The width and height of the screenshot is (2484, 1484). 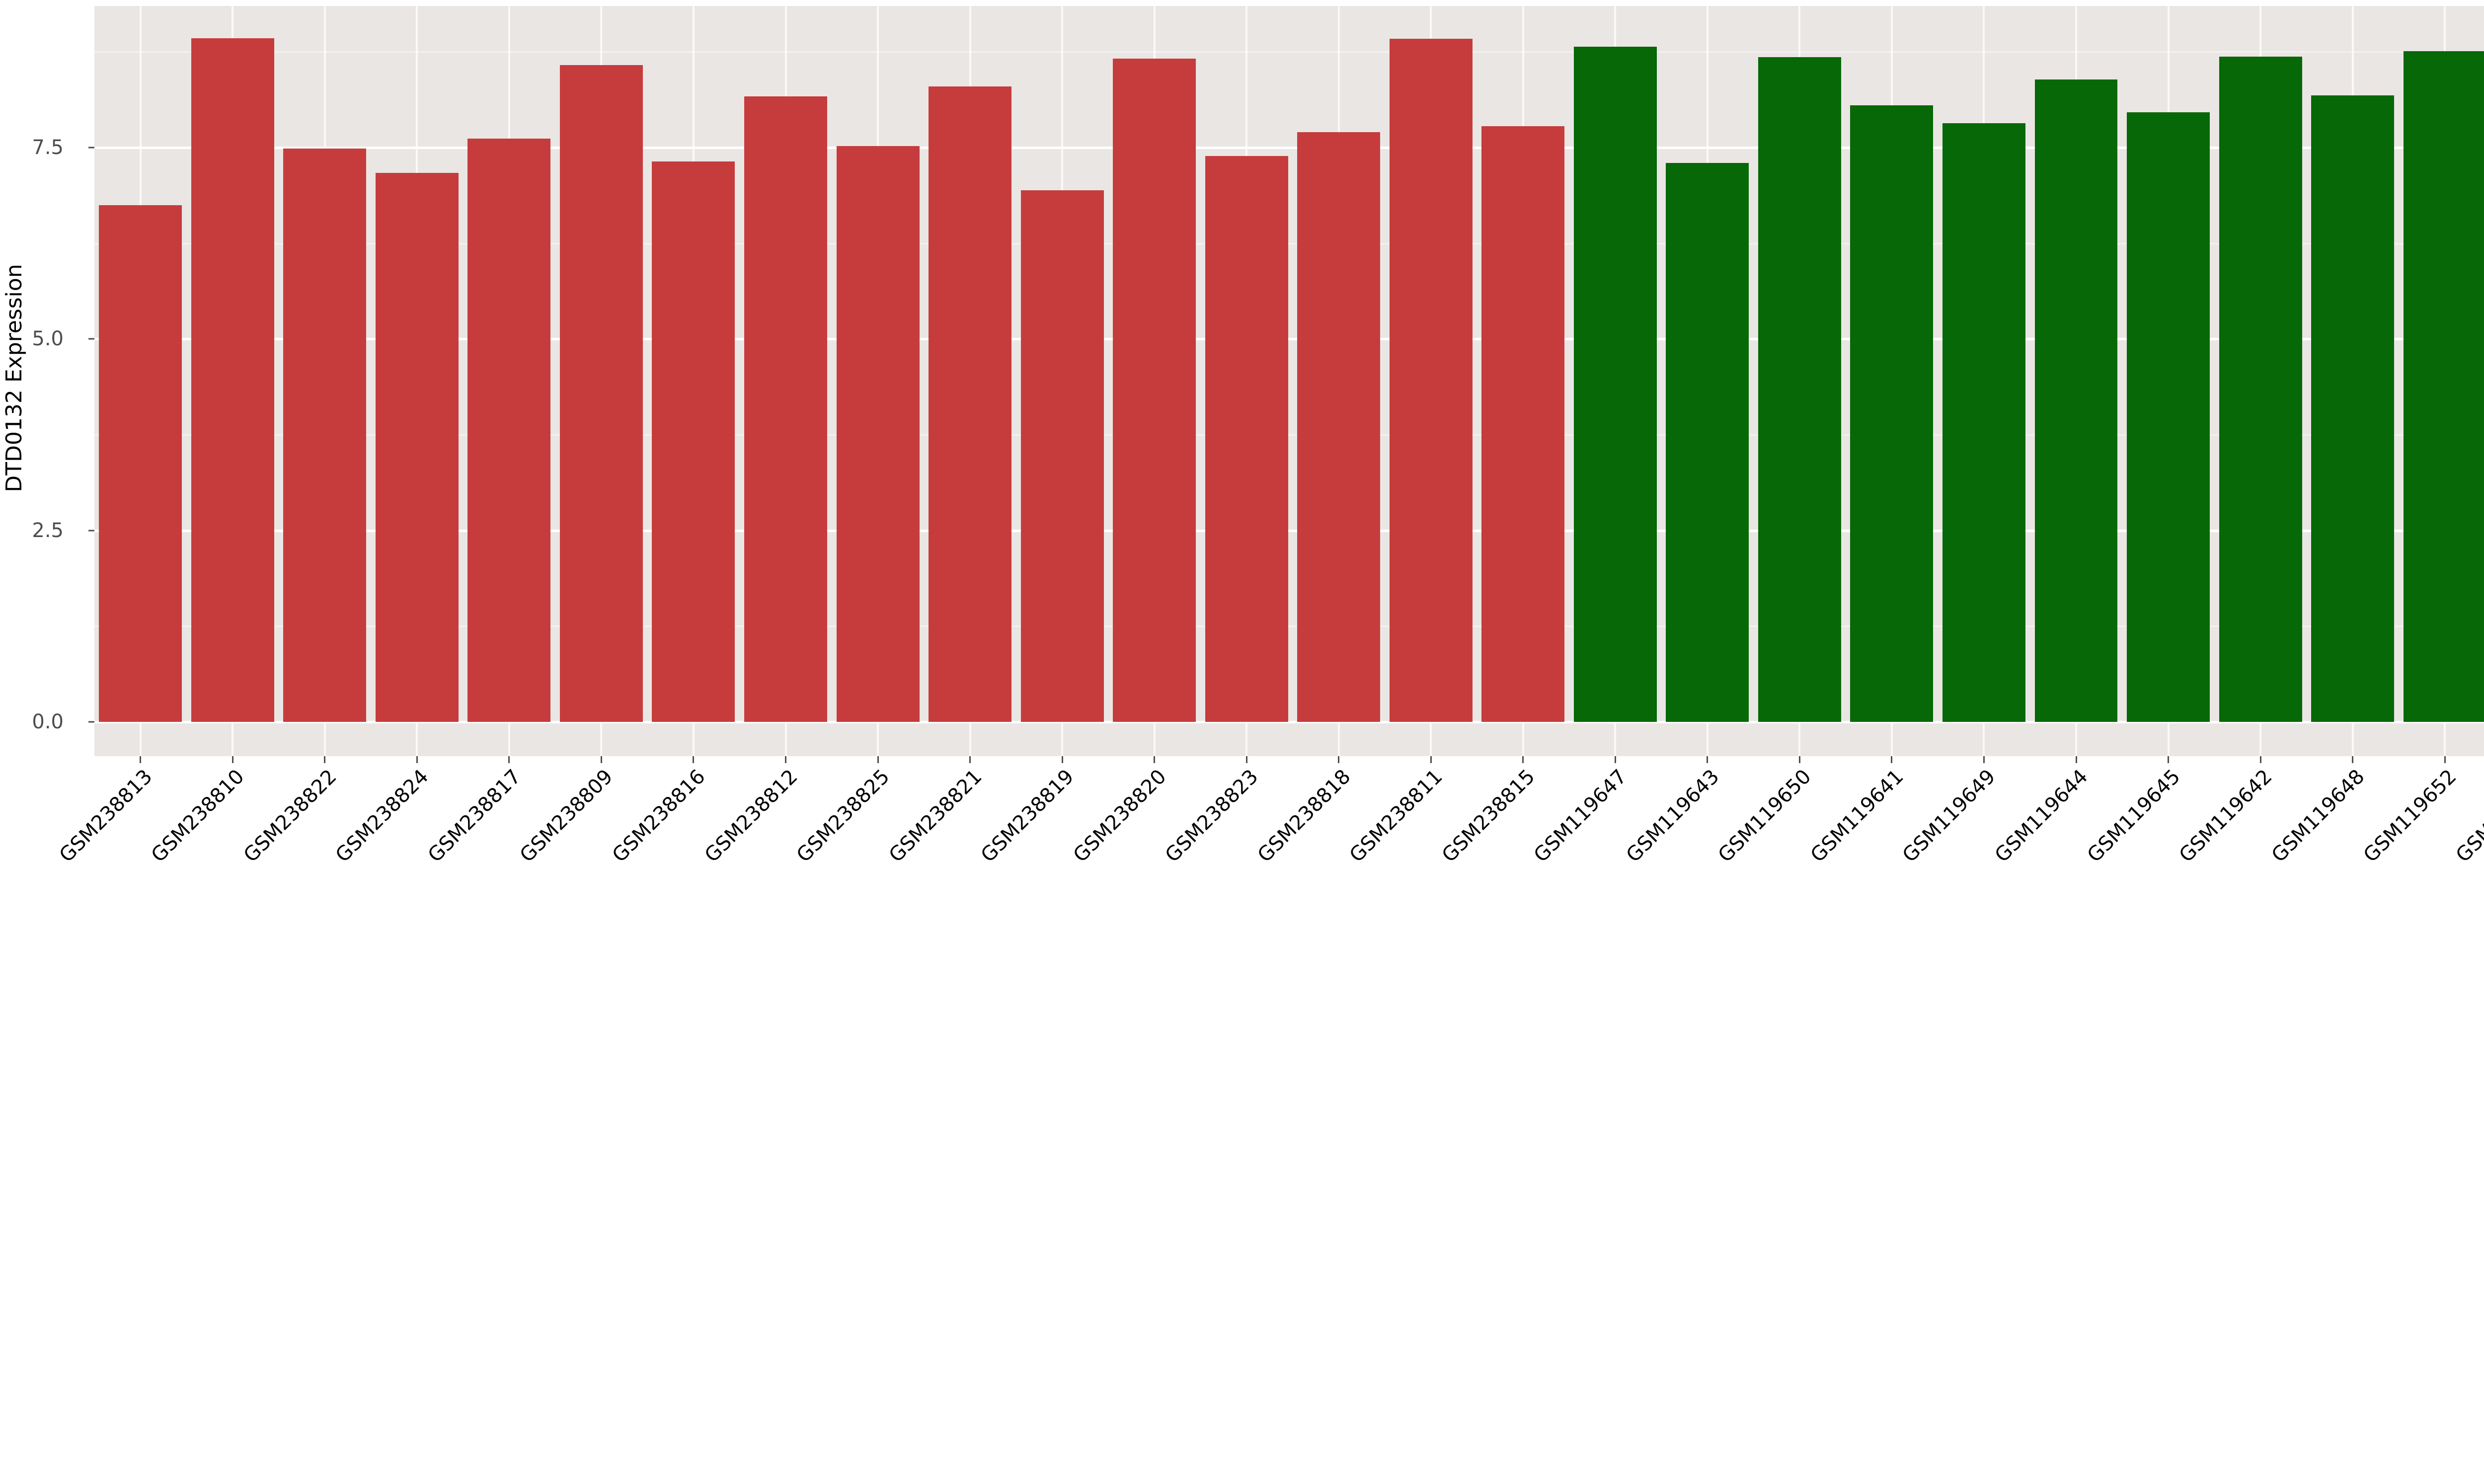 I want to click on y-tick-label: 5.0, so click(x=48, y=339).